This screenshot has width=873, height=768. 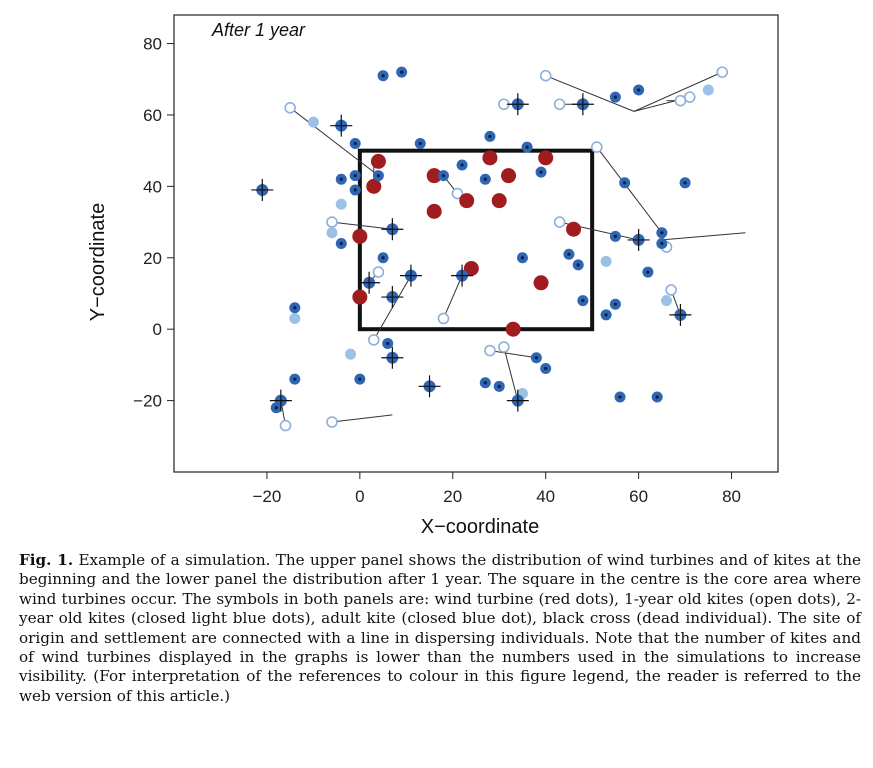 I want to click on y-tick-label: 60, so click(x=152, y=115).